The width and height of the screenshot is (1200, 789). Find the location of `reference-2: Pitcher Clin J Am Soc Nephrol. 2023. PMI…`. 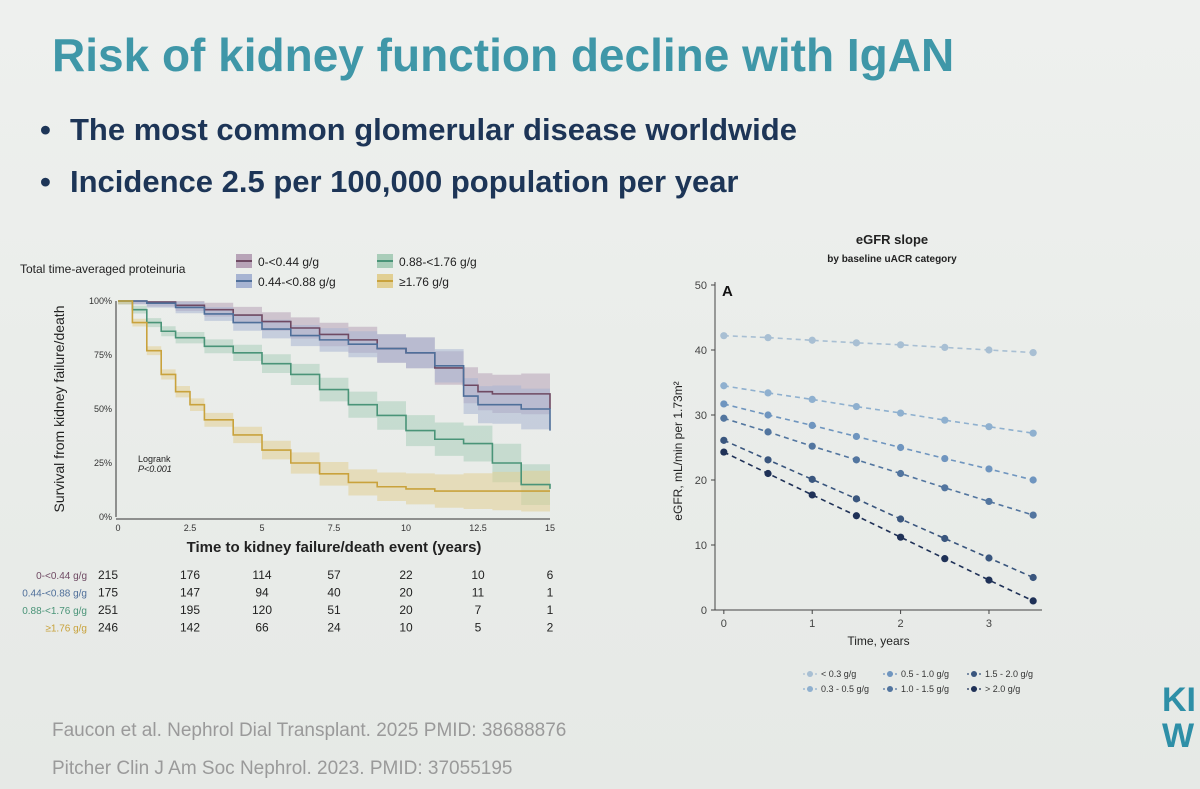

reference-2: Pitcher Clin J Am Soc Nephrol. 2023. PMI… is located at coordinates (282, 768).